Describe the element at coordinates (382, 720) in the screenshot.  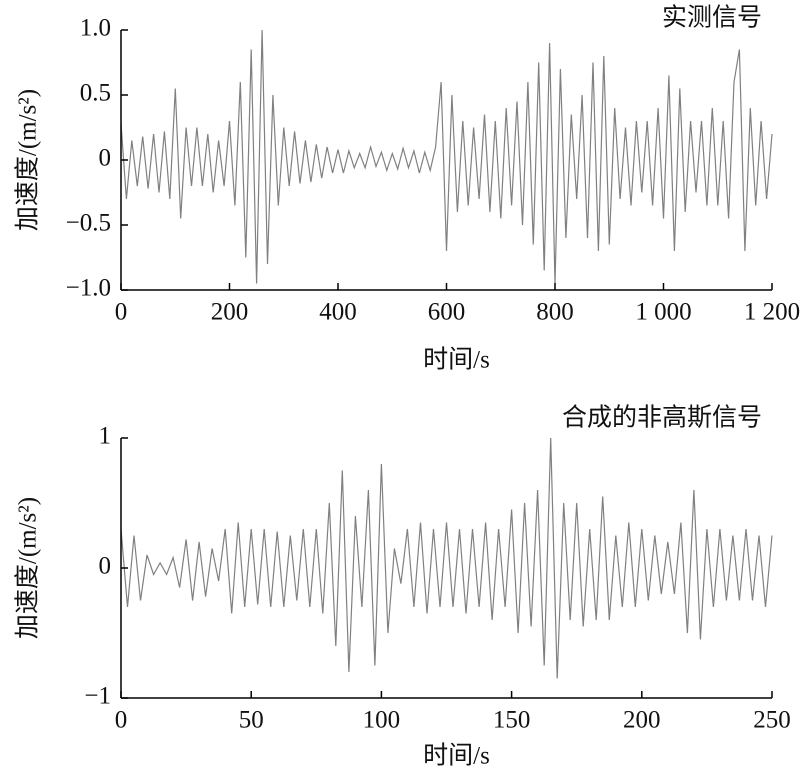
I see `x-tick-label: 100` at that location.